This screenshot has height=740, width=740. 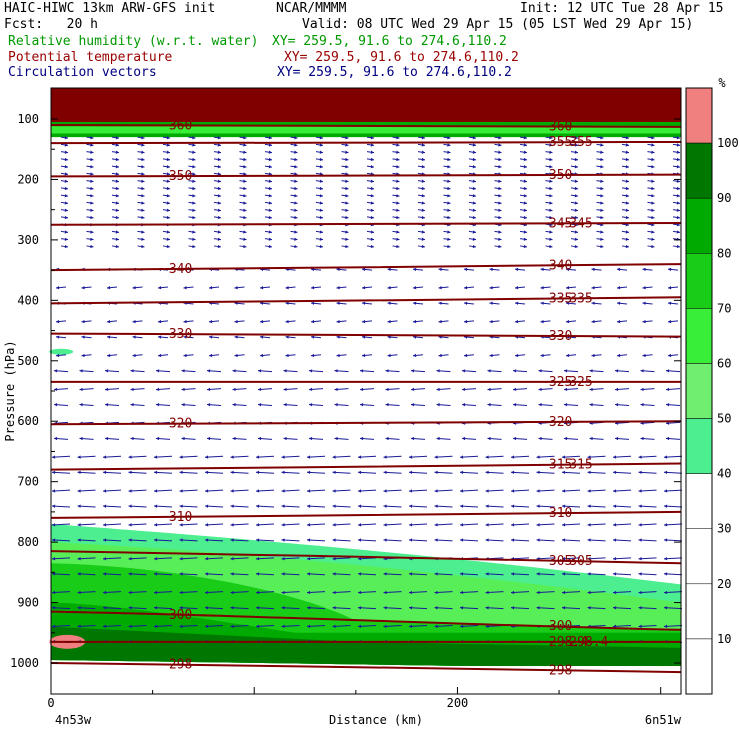 What do you see at coordinates (560, 265) in the screenshot?
I see `theta-label: 340` at bounding box center [560, 265].